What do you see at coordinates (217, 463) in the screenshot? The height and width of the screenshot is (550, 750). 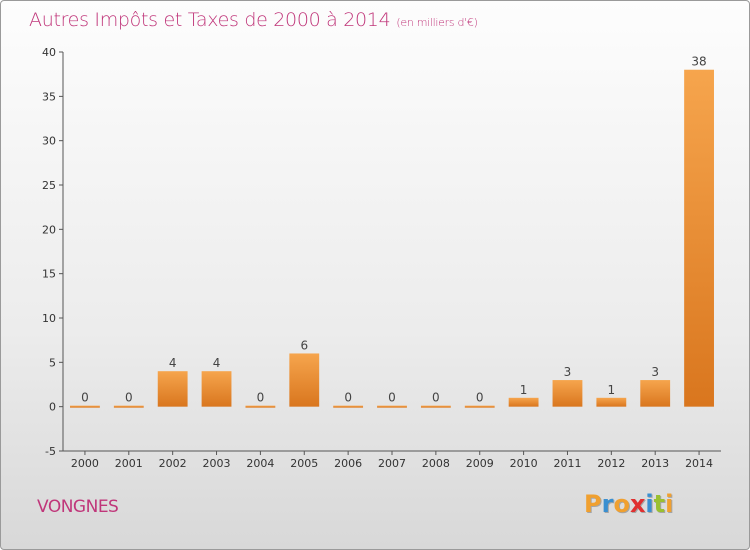 I see `x-tick-label: 2003` at bounding box center [217, 463].